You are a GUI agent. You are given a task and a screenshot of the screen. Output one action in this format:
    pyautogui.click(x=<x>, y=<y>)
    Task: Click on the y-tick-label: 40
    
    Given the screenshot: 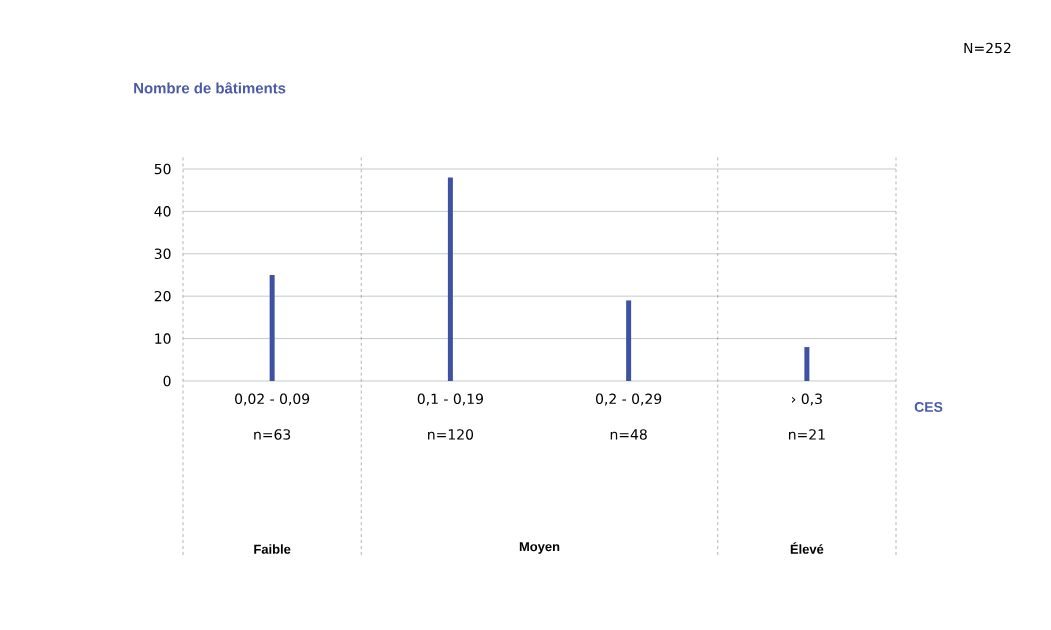 What is the action you would take?
    pyautogui.click(x=162, y=211)
    